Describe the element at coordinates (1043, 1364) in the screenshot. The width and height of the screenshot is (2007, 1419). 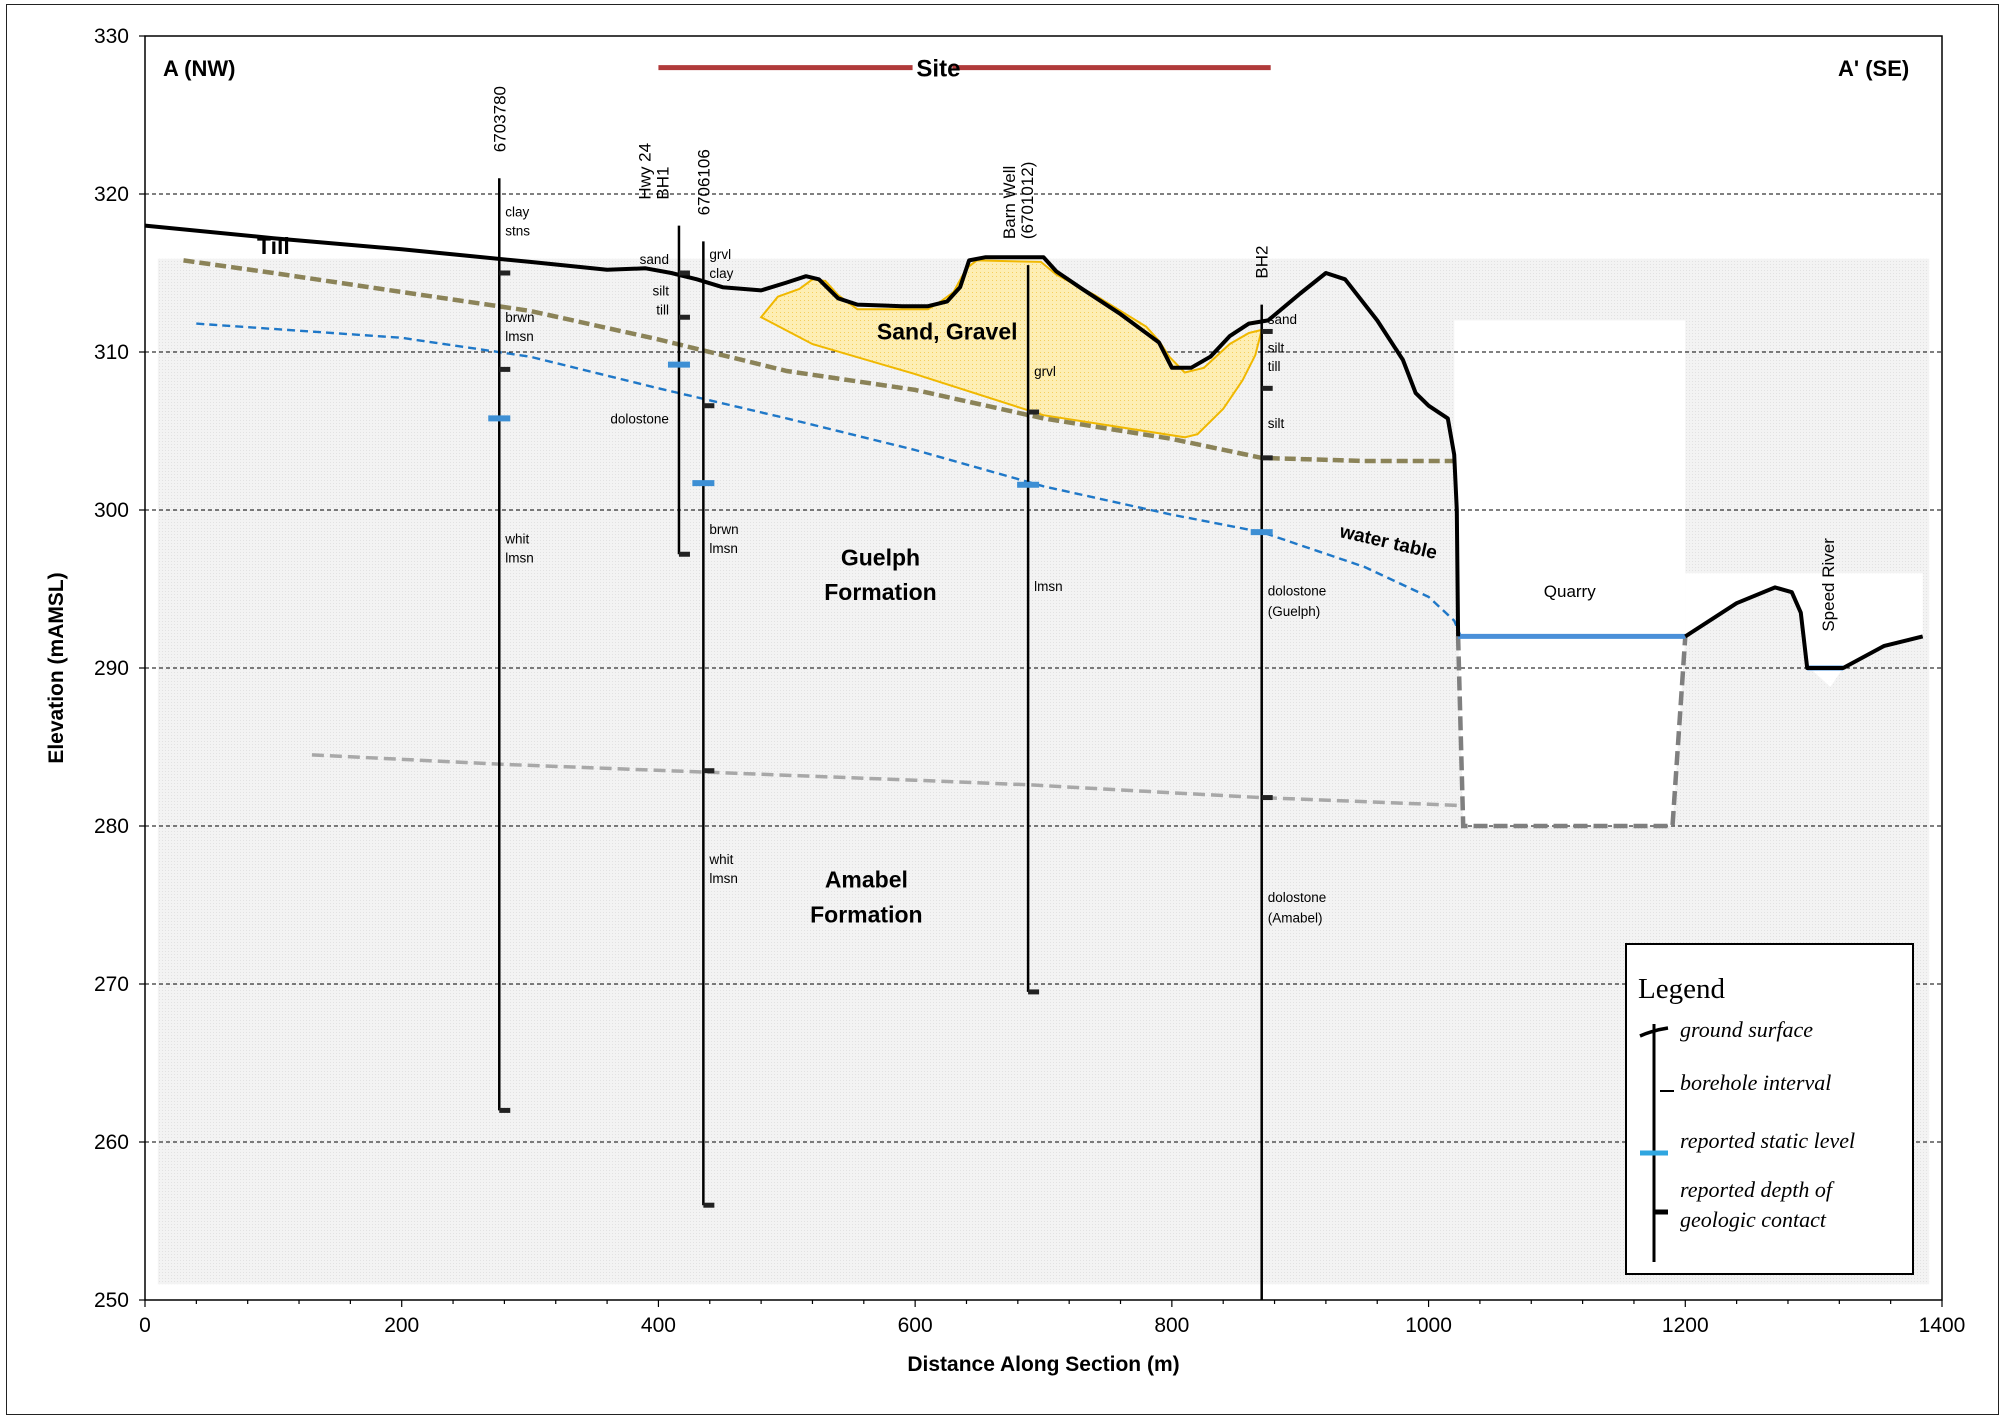
I see `x-axis-label: Distance Along Section (m)` at that location.